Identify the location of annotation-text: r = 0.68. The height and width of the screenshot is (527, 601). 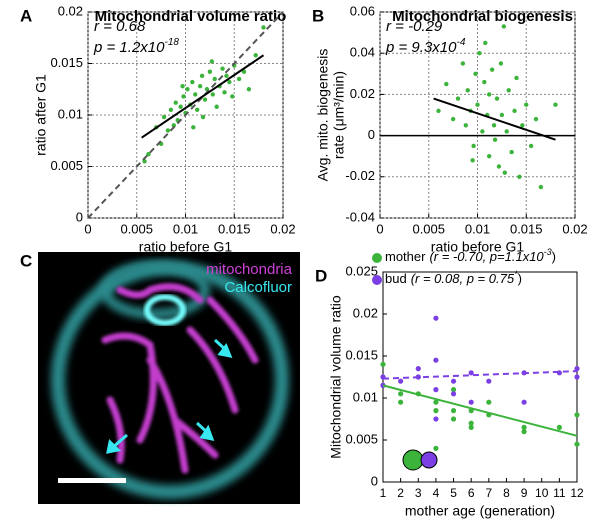
(120, 26).